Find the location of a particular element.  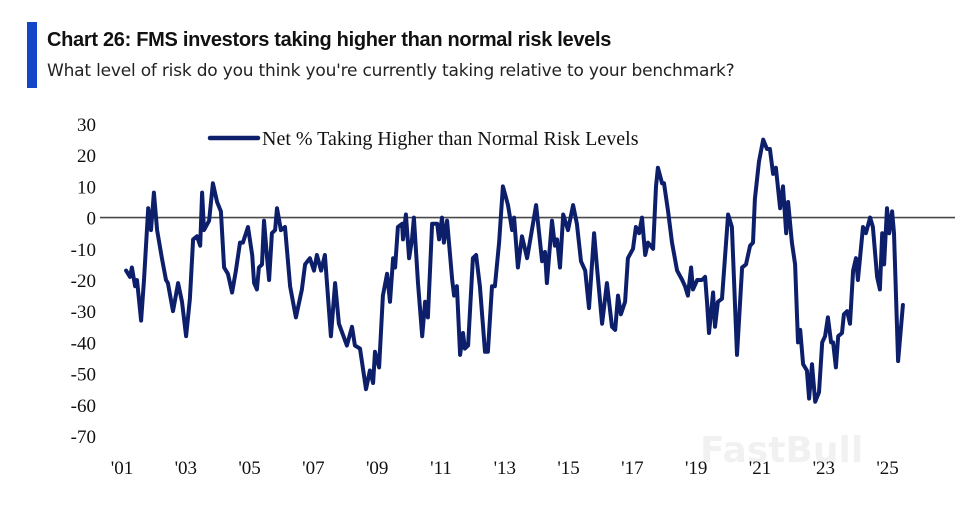

x-tick-label: '05 is located at coordinates (249, 468).